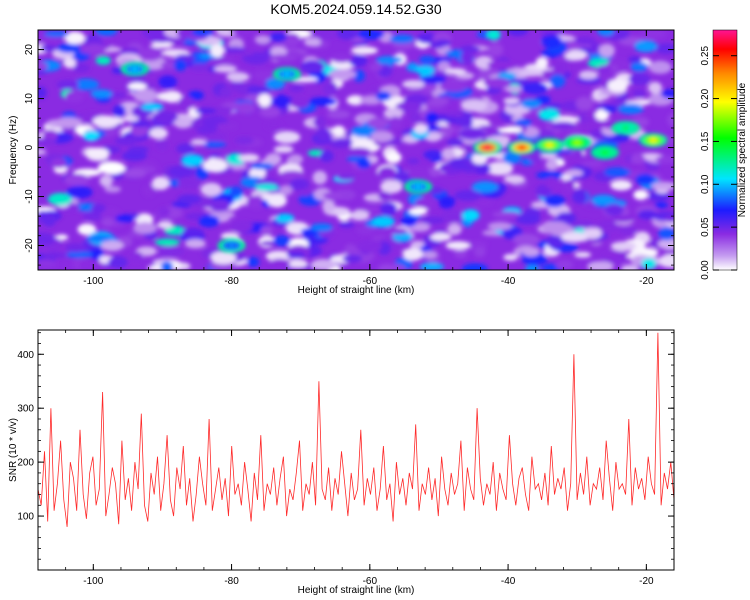 The width and height of the screenshot is (750, 600). Describe the element at coordinates (508, 581) in the screenshot. I see `x-tick-label: -40` at that location.